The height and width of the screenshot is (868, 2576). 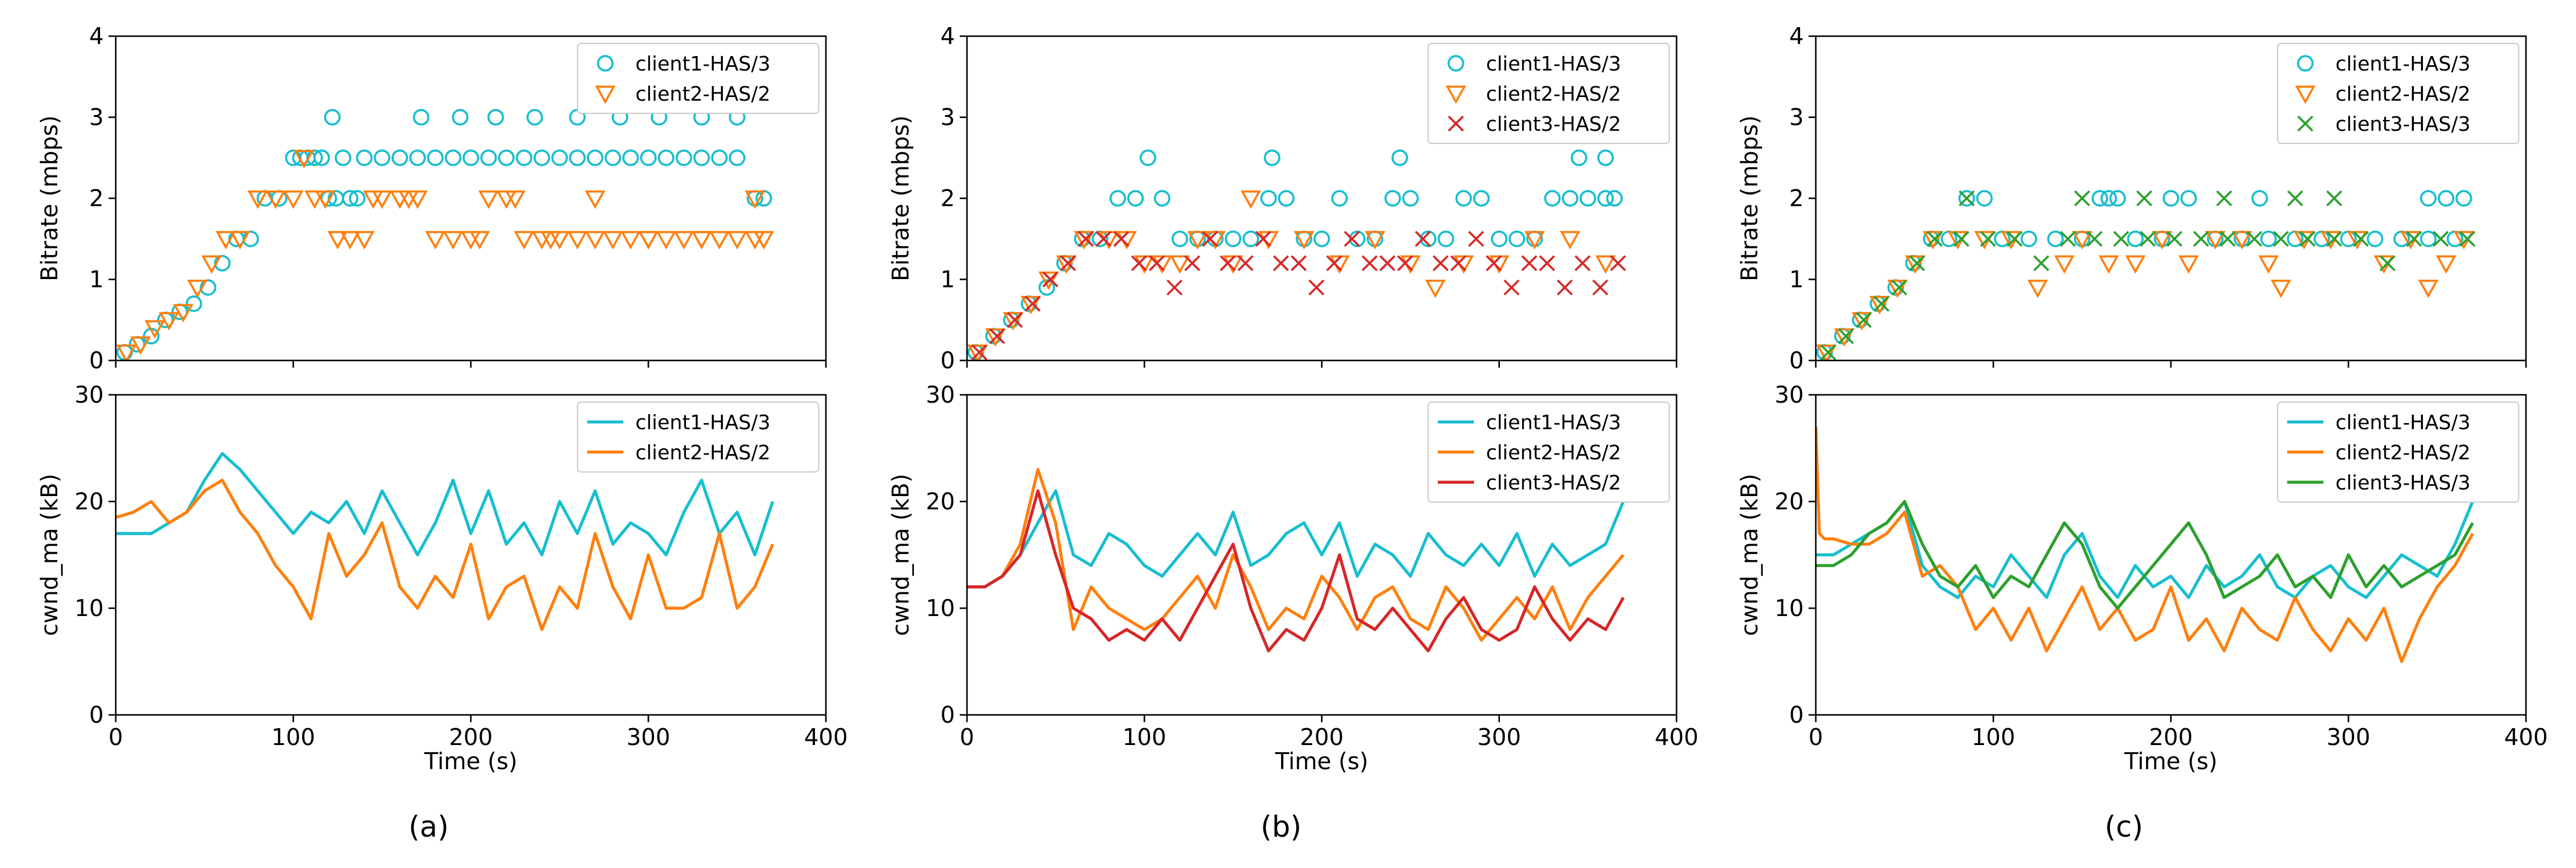 What do you see at coordinates (947, 715) in the screenshot?
I see `panel-b-bottom-ytick-label: 0` at bounding box center [947, 715].